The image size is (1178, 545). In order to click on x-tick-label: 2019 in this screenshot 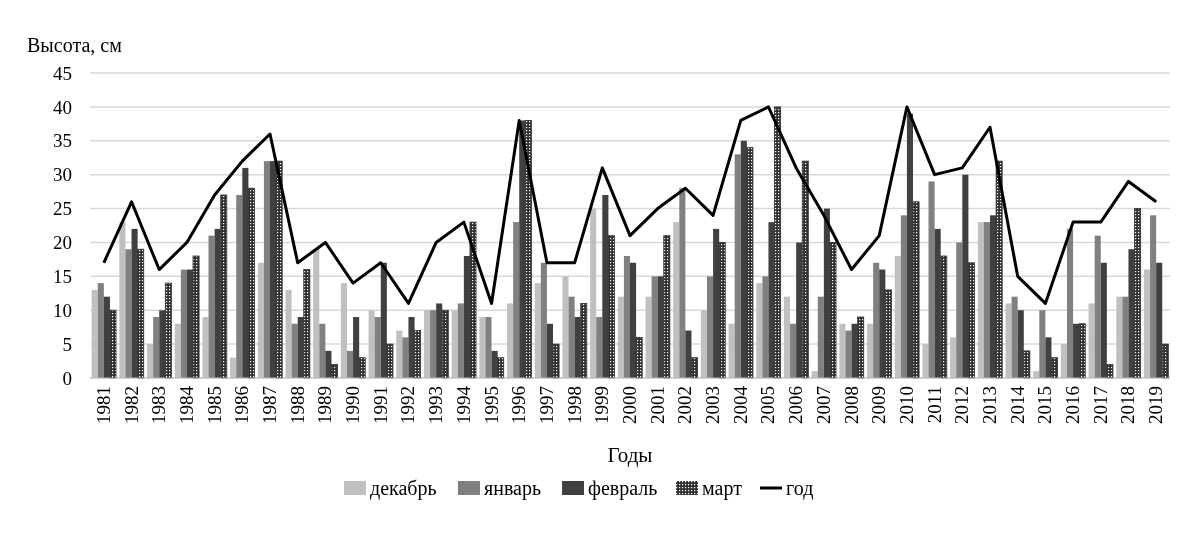, I will do `click(1156, 405)`.